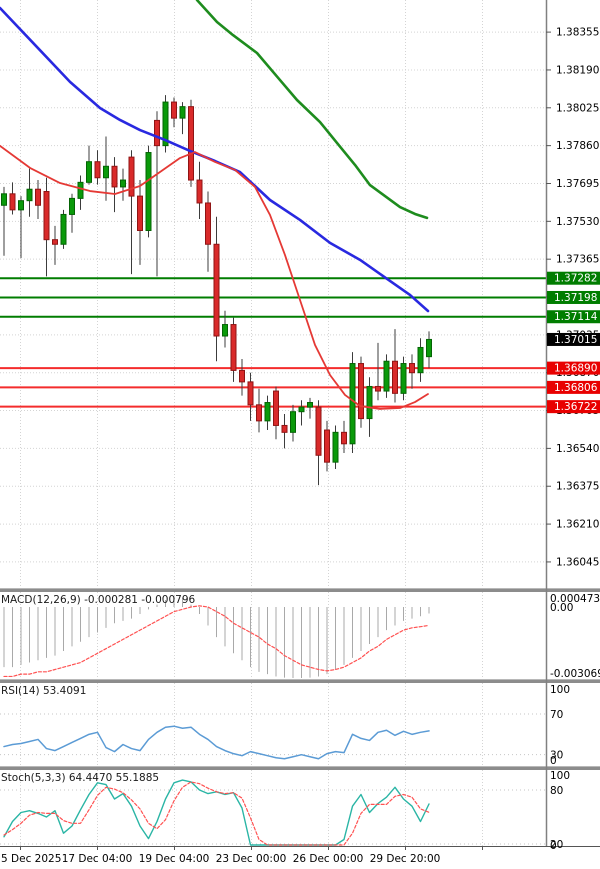 The image size is (600, 869). I want to click on support-price-badge: 1.36806, so click(573, 387).